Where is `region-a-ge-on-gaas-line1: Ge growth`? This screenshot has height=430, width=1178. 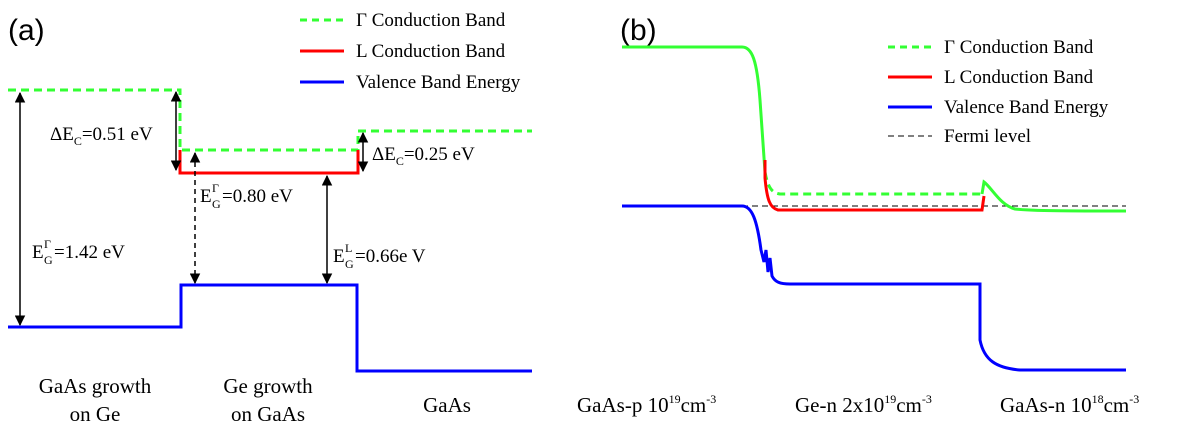 region-a-ge-on-gaas-line1: Ge growth is located at coordinates (268, 386).